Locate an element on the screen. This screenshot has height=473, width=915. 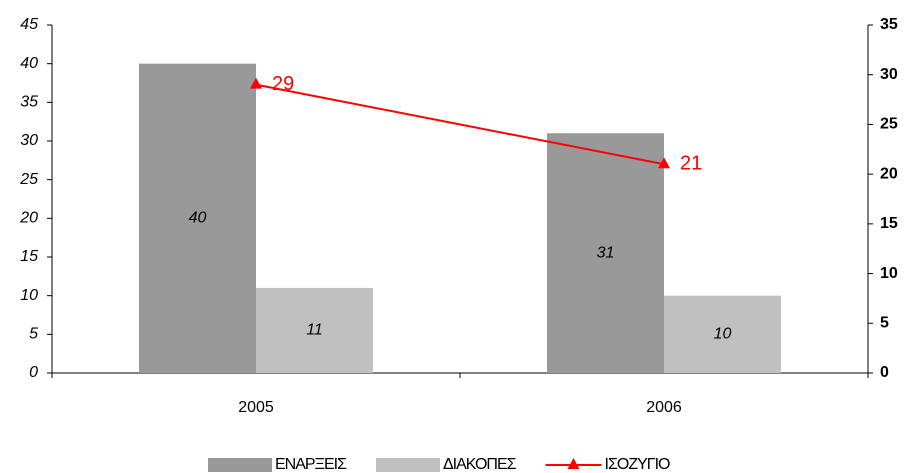
bar-value-label: 11 is located at coordinates (314, 330).